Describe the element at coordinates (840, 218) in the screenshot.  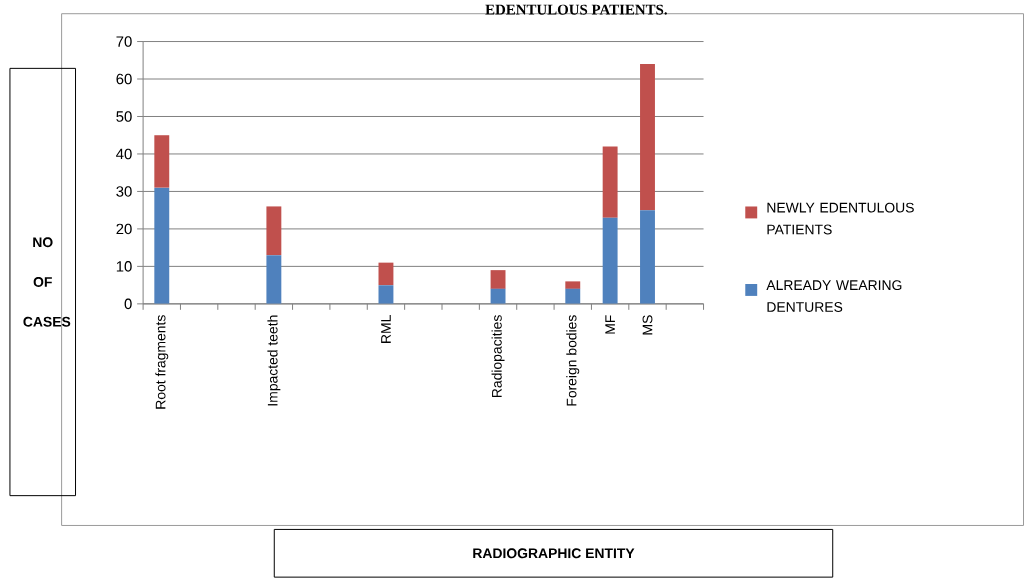
I see `legend-label: NEWLY EDENTULOUS PATIENTS` at that location.